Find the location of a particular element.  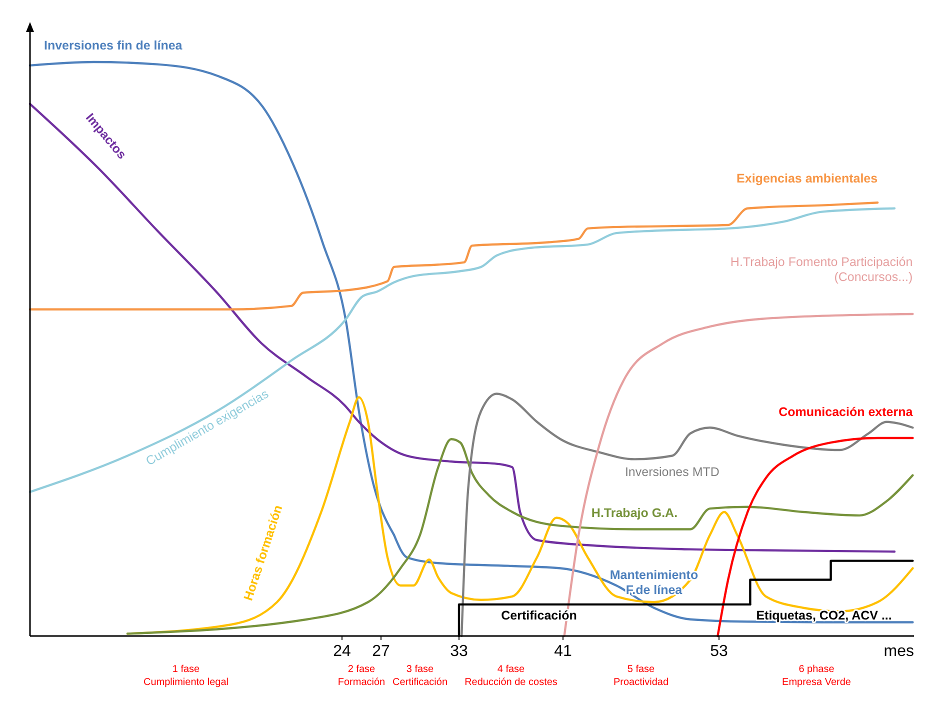

text: H.Trabajo Fomento Participación (Concursos...) is located at coordinates (821, 269).